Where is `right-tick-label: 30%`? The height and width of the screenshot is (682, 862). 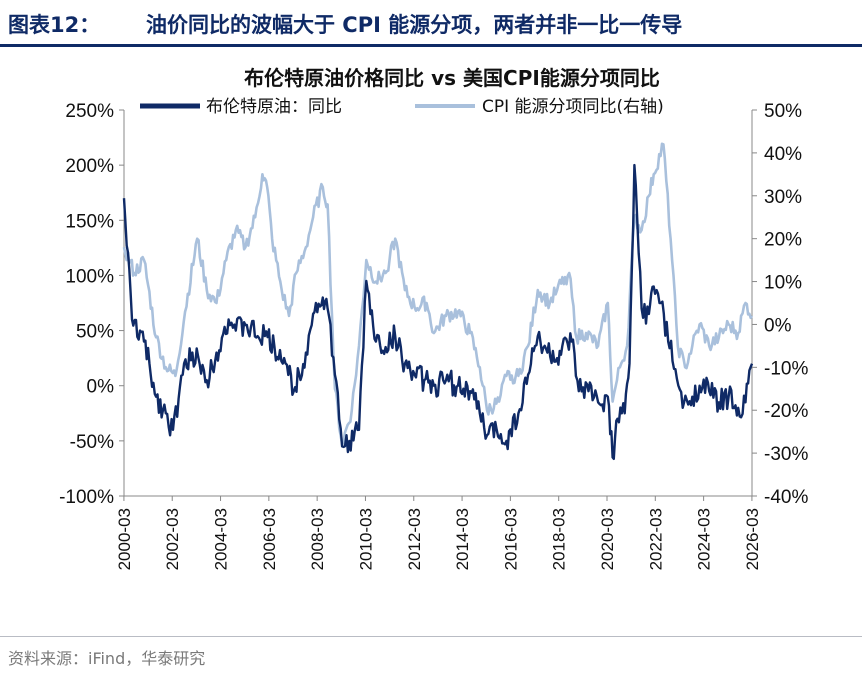
right-tick-label: 30% is located at coordinates (783, 197).